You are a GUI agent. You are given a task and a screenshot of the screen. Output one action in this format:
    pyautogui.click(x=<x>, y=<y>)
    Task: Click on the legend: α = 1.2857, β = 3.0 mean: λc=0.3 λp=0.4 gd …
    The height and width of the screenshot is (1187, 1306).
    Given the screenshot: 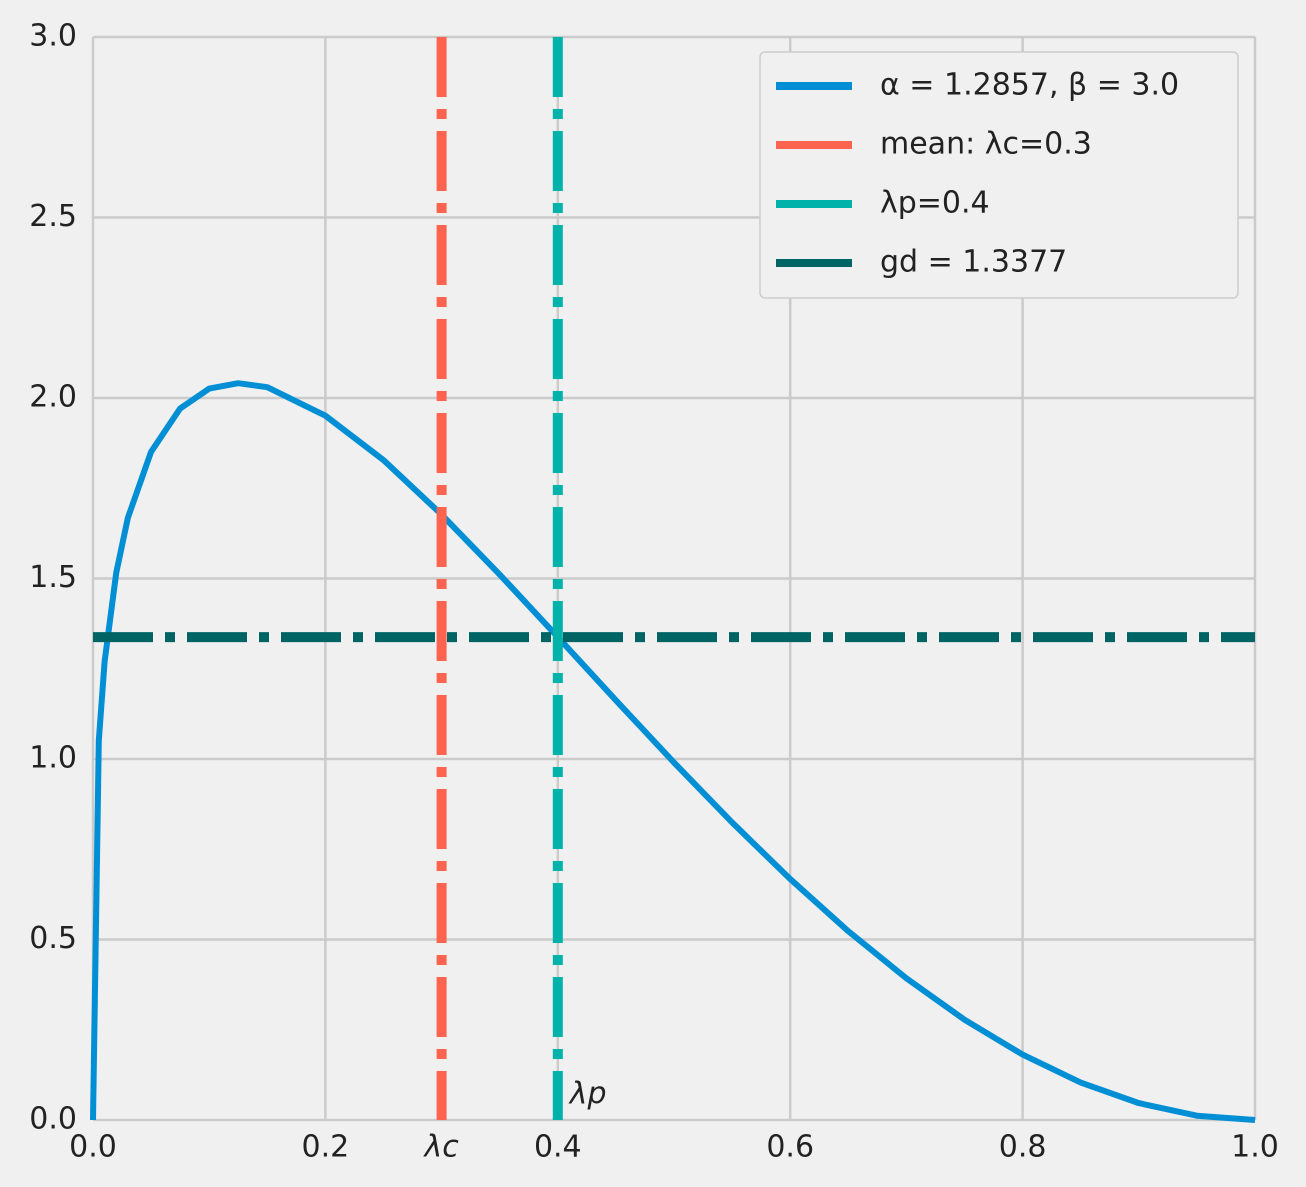 What is the action you would take?
    pyautogui.click(x=999, y=175)
    